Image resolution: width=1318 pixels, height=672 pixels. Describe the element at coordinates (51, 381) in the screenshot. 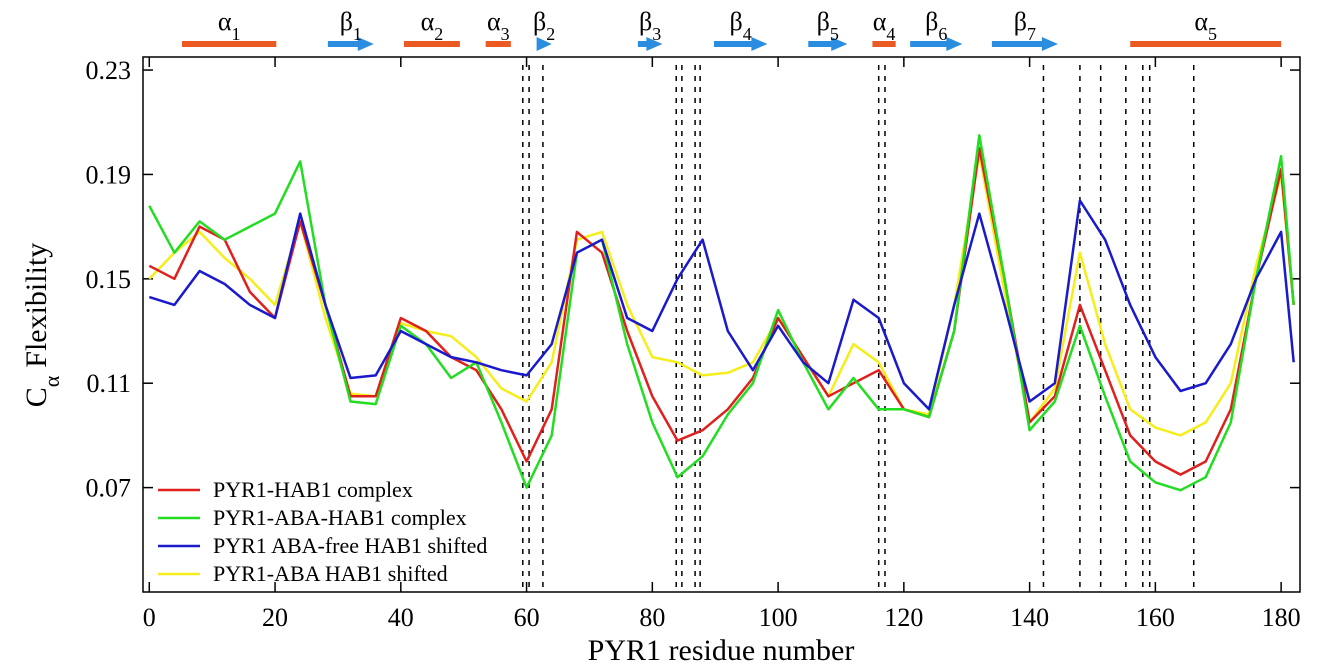

I see `y-label-sub: α` at that location.